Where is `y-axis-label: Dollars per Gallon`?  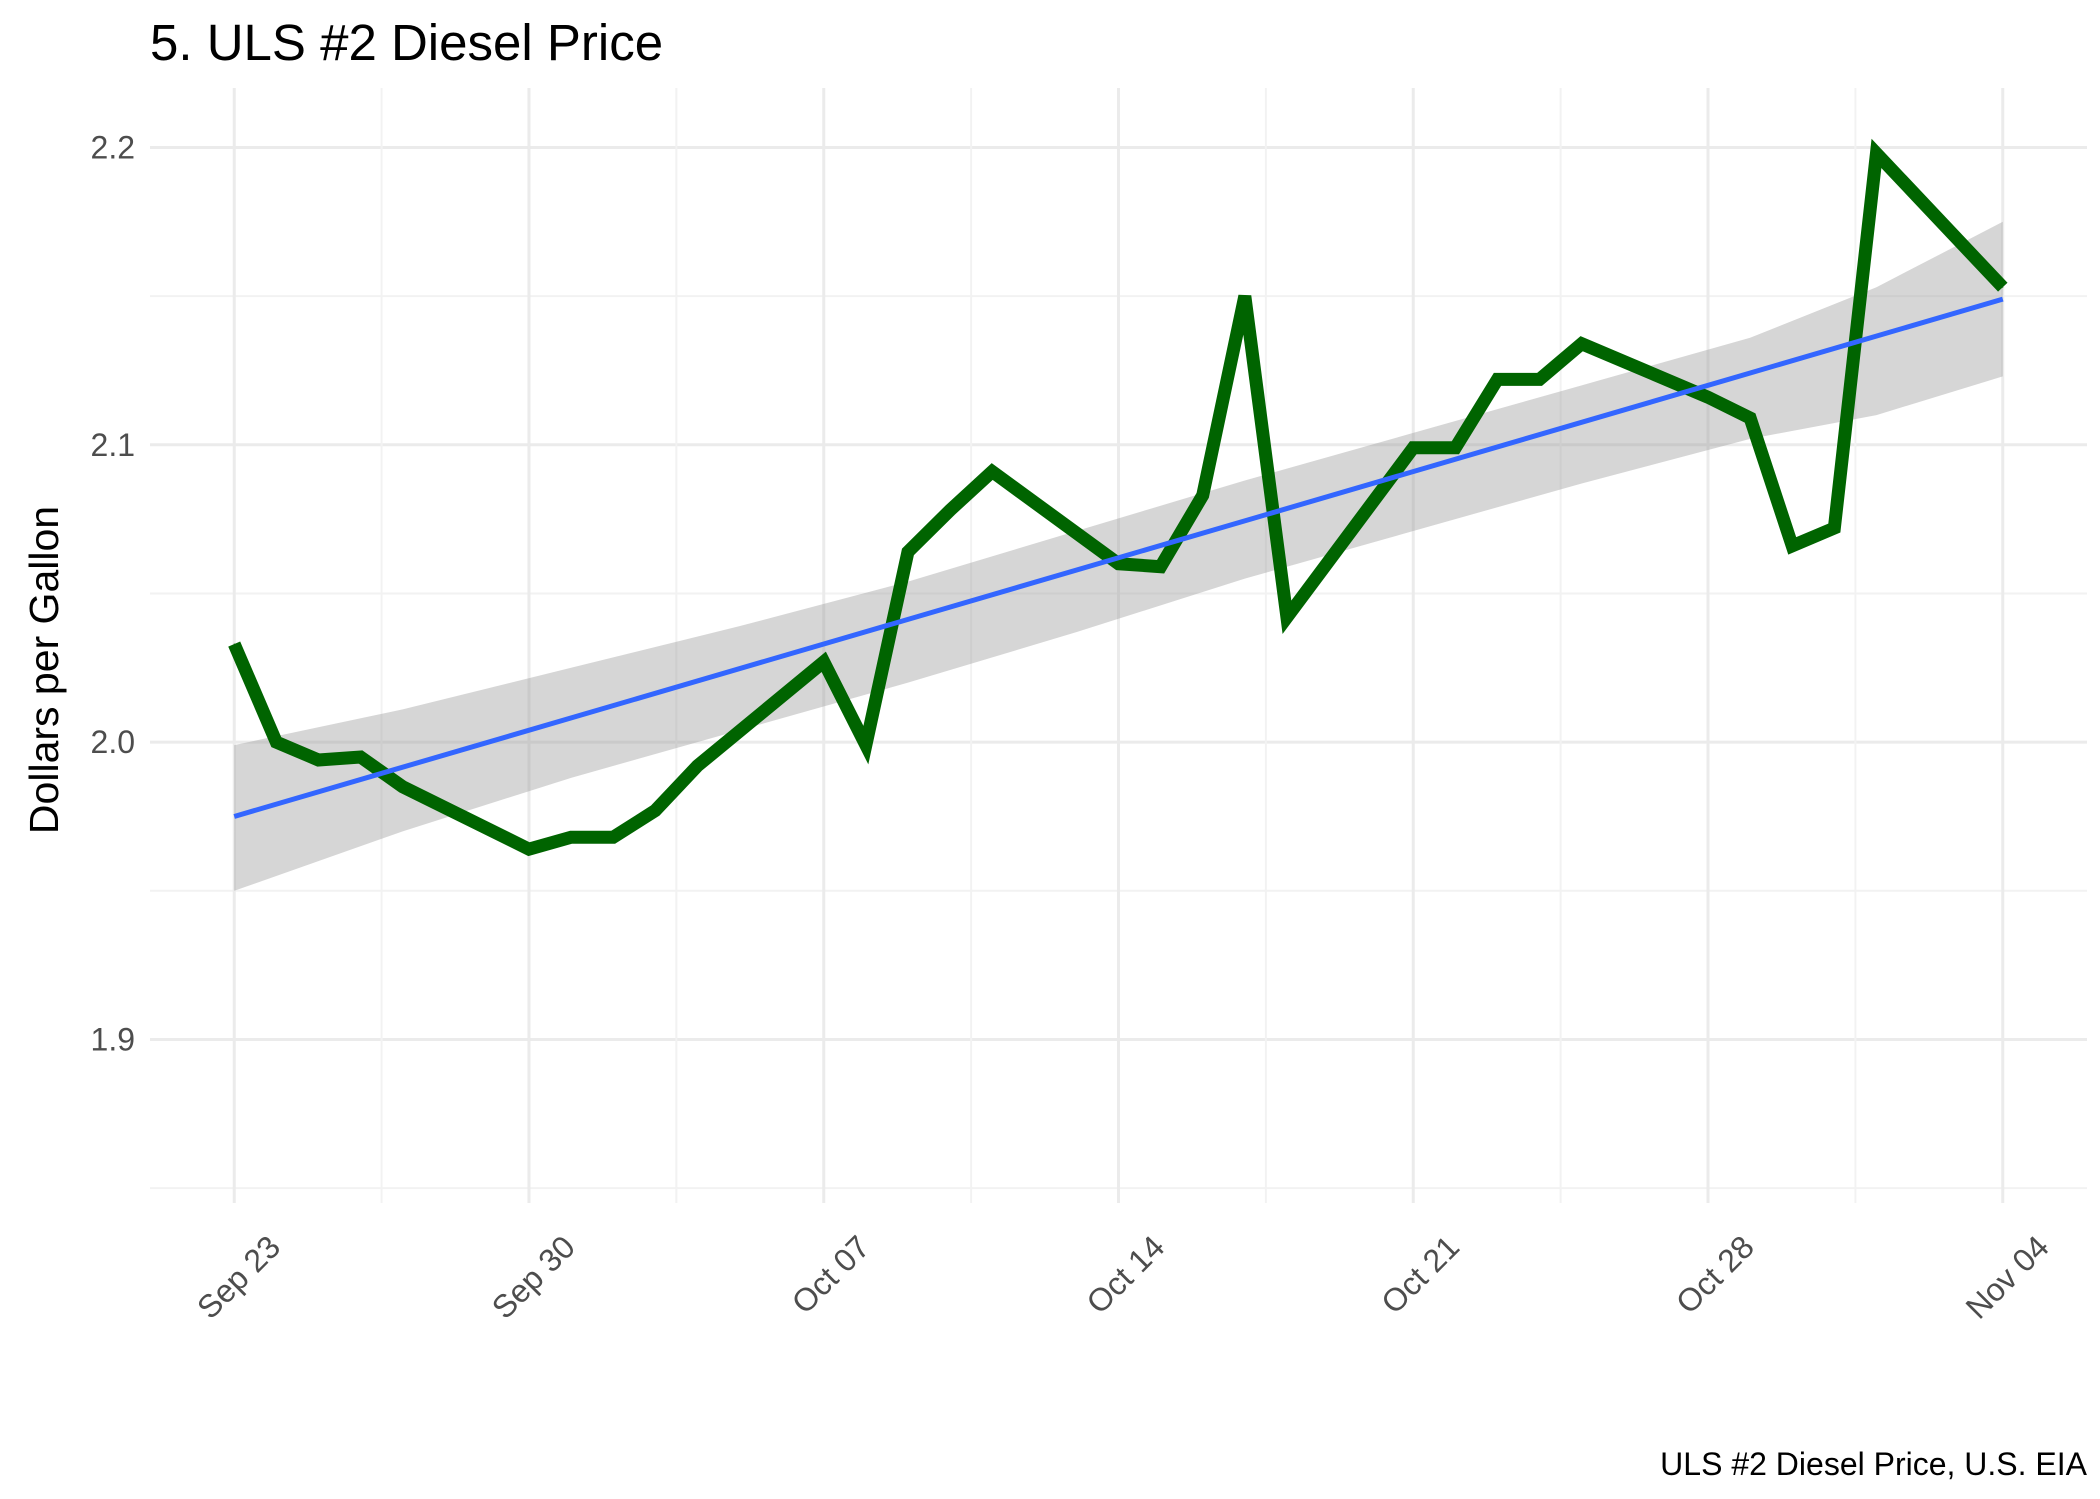
y-axis-label: Dollars per Gallon is located at coordinates (44, 670).